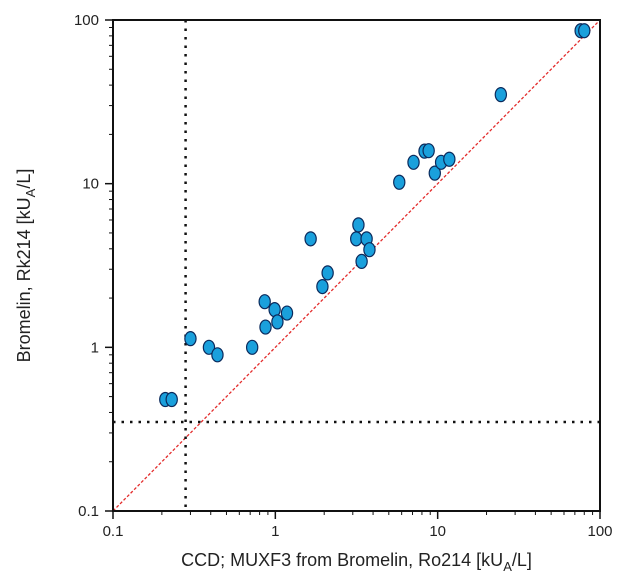 This screenshot has height=574, width=625. I want to click on y-tick-label: 10, so click(90, 184).